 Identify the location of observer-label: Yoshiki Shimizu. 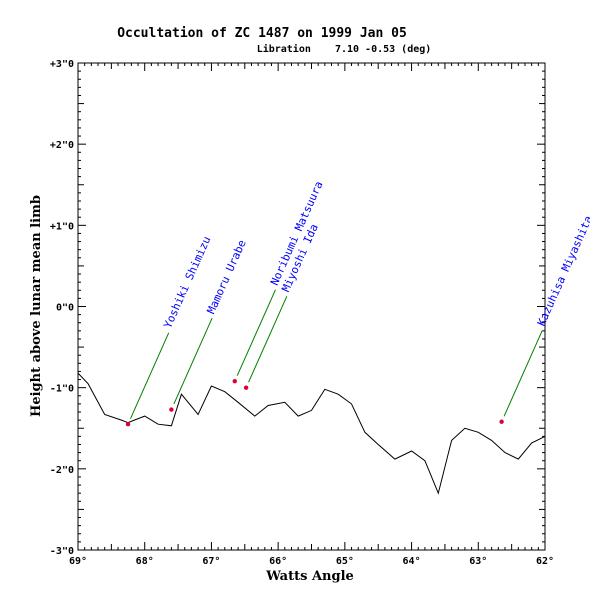
(187, 282).